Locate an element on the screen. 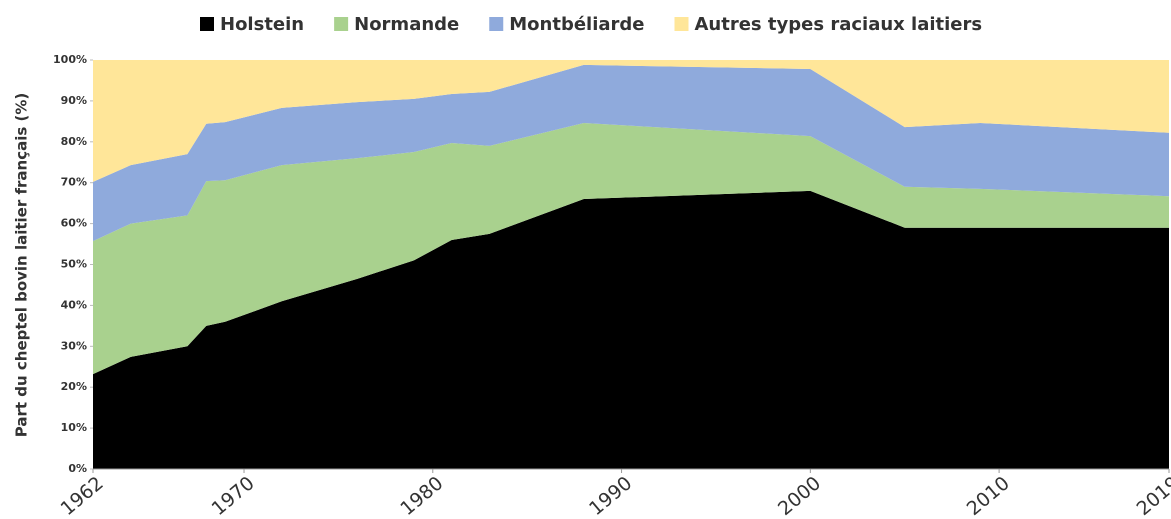 The image size is (1171, 519). x-tick-label: 1970 is located at coordinates (233, 495).